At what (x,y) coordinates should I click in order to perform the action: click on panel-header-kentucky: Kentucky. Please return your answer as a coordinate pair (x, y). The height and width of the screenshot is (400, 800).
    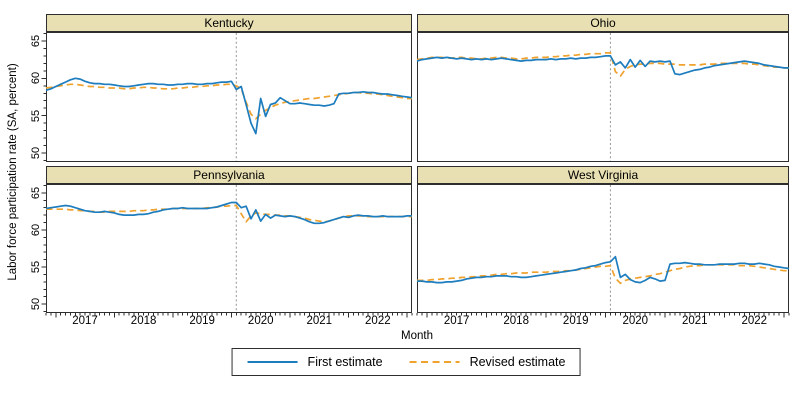
    Looking at the image, I should click on (229, 23).